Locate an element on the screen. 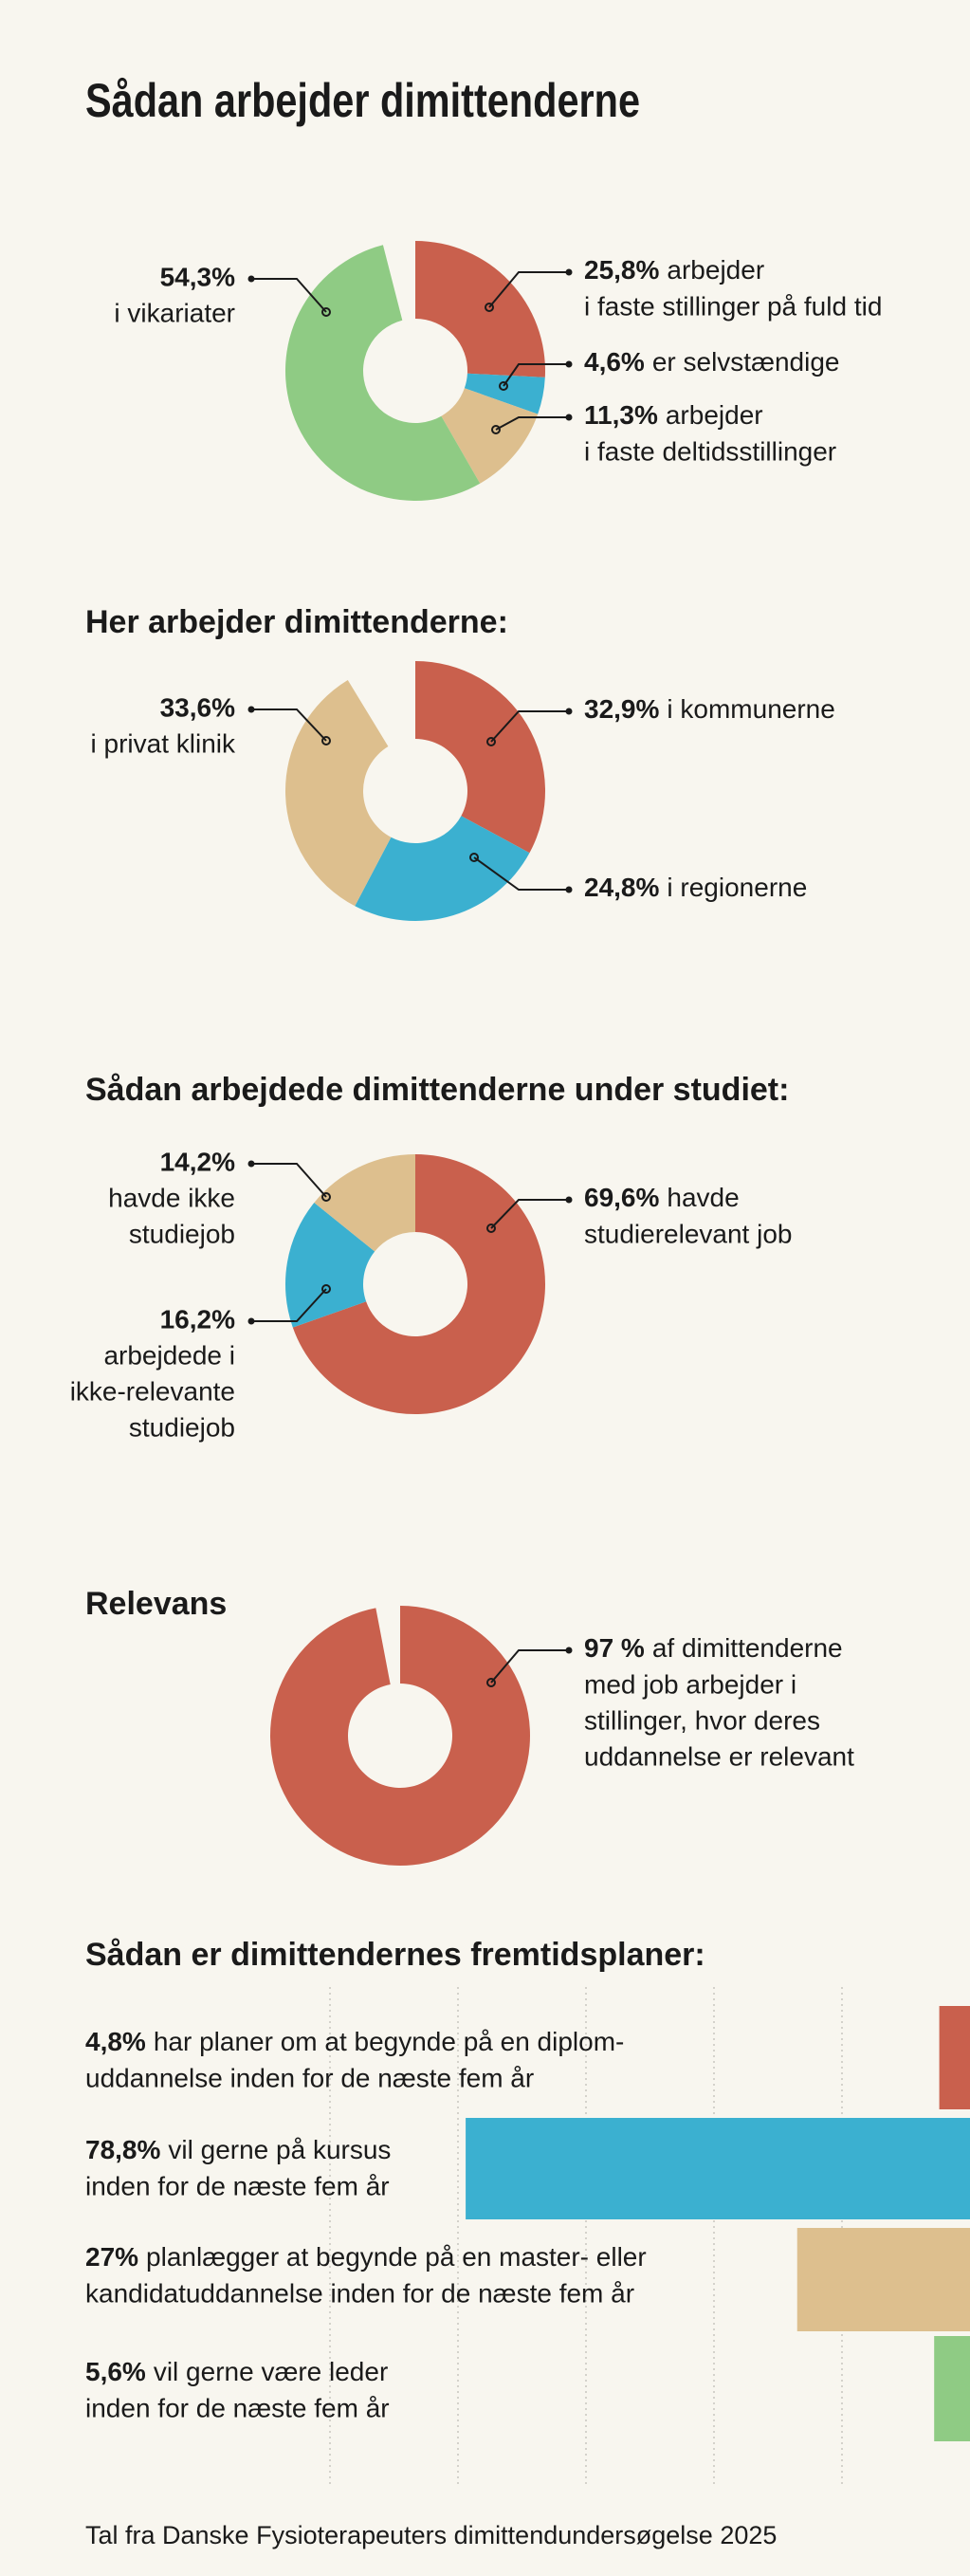  segment-label: 25,8% arbejder is located at coordinates (674, 270).